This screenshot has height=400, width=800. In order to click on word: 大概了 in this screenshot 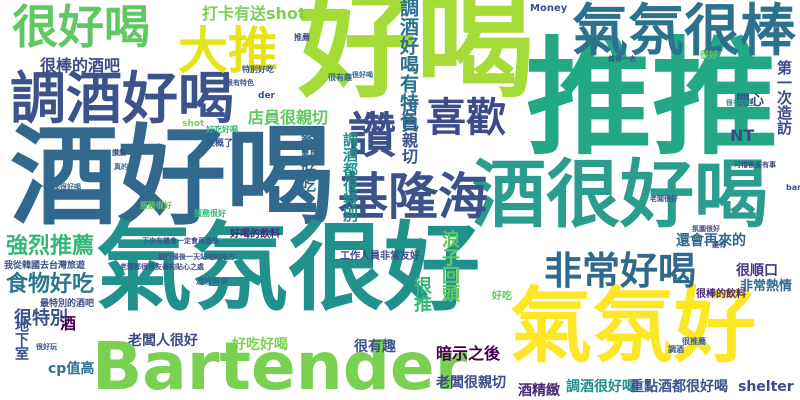, I will do `click(220, 144)`.